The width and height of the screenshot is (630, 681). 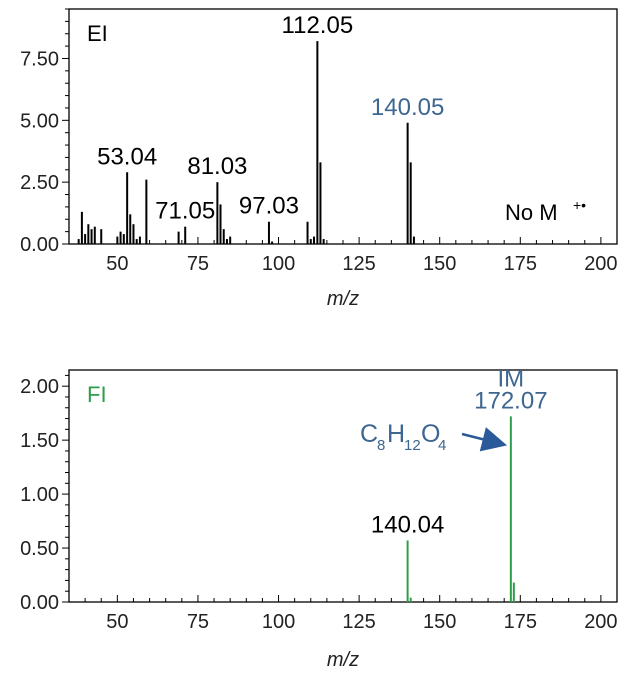 I want to click on panel-label: EI, so click(x=97, y=33).